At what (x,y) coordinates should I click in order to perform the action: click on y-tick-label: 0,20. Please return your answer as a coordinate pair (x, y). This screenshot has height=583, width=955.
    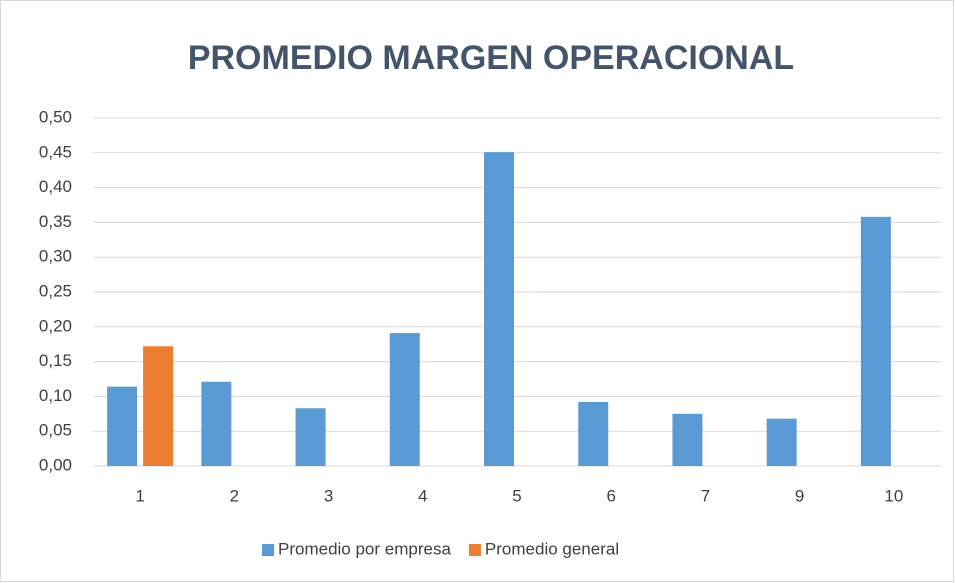
    Looking at the image, I should click on (55, 325).